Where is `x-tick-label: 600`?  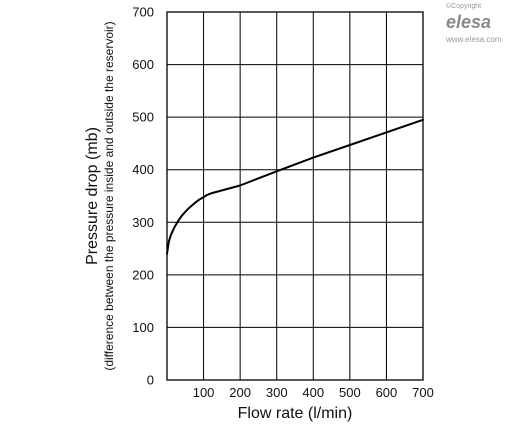 x-tick-label: 600 is located at coordinates (387, 392).